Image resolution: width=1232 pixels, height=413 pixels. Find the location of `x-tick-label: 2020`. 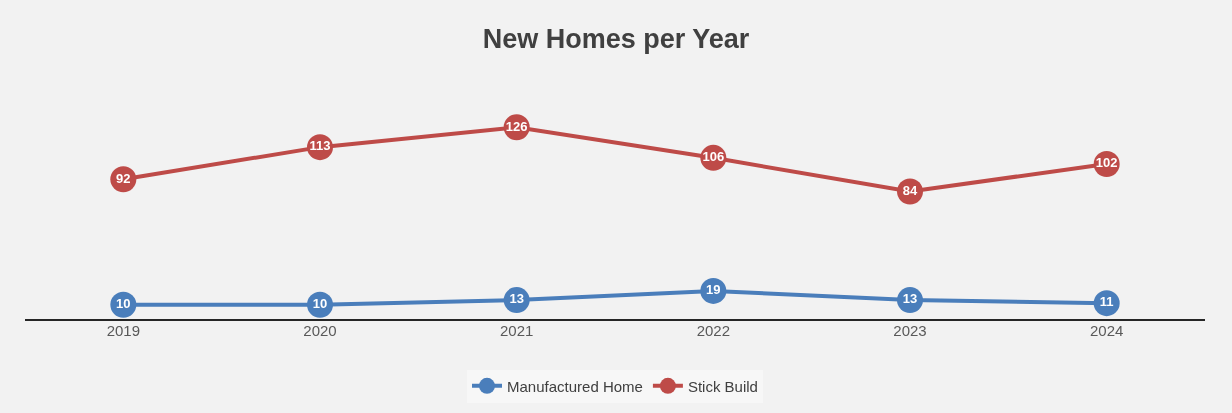

x-tick-label: 2020 is located at coordinates (320, 330).